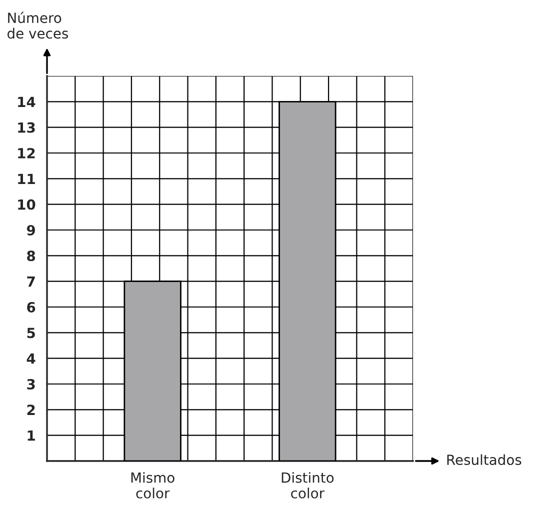 This screenshot has width=547, height=510. I want to click on y-axis-title: Número de veces, so click(38, 25).